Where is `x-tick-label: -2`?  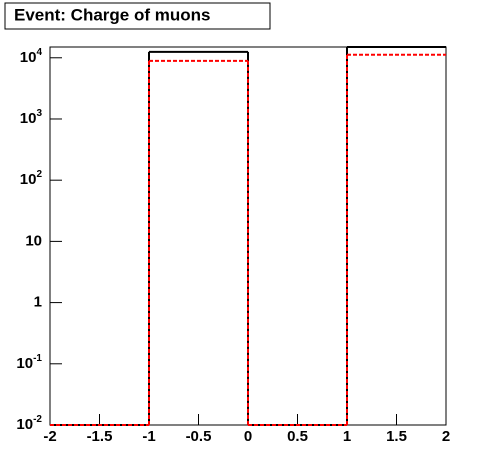
x-tick-label: -2 is located at coordinates (49, 436).